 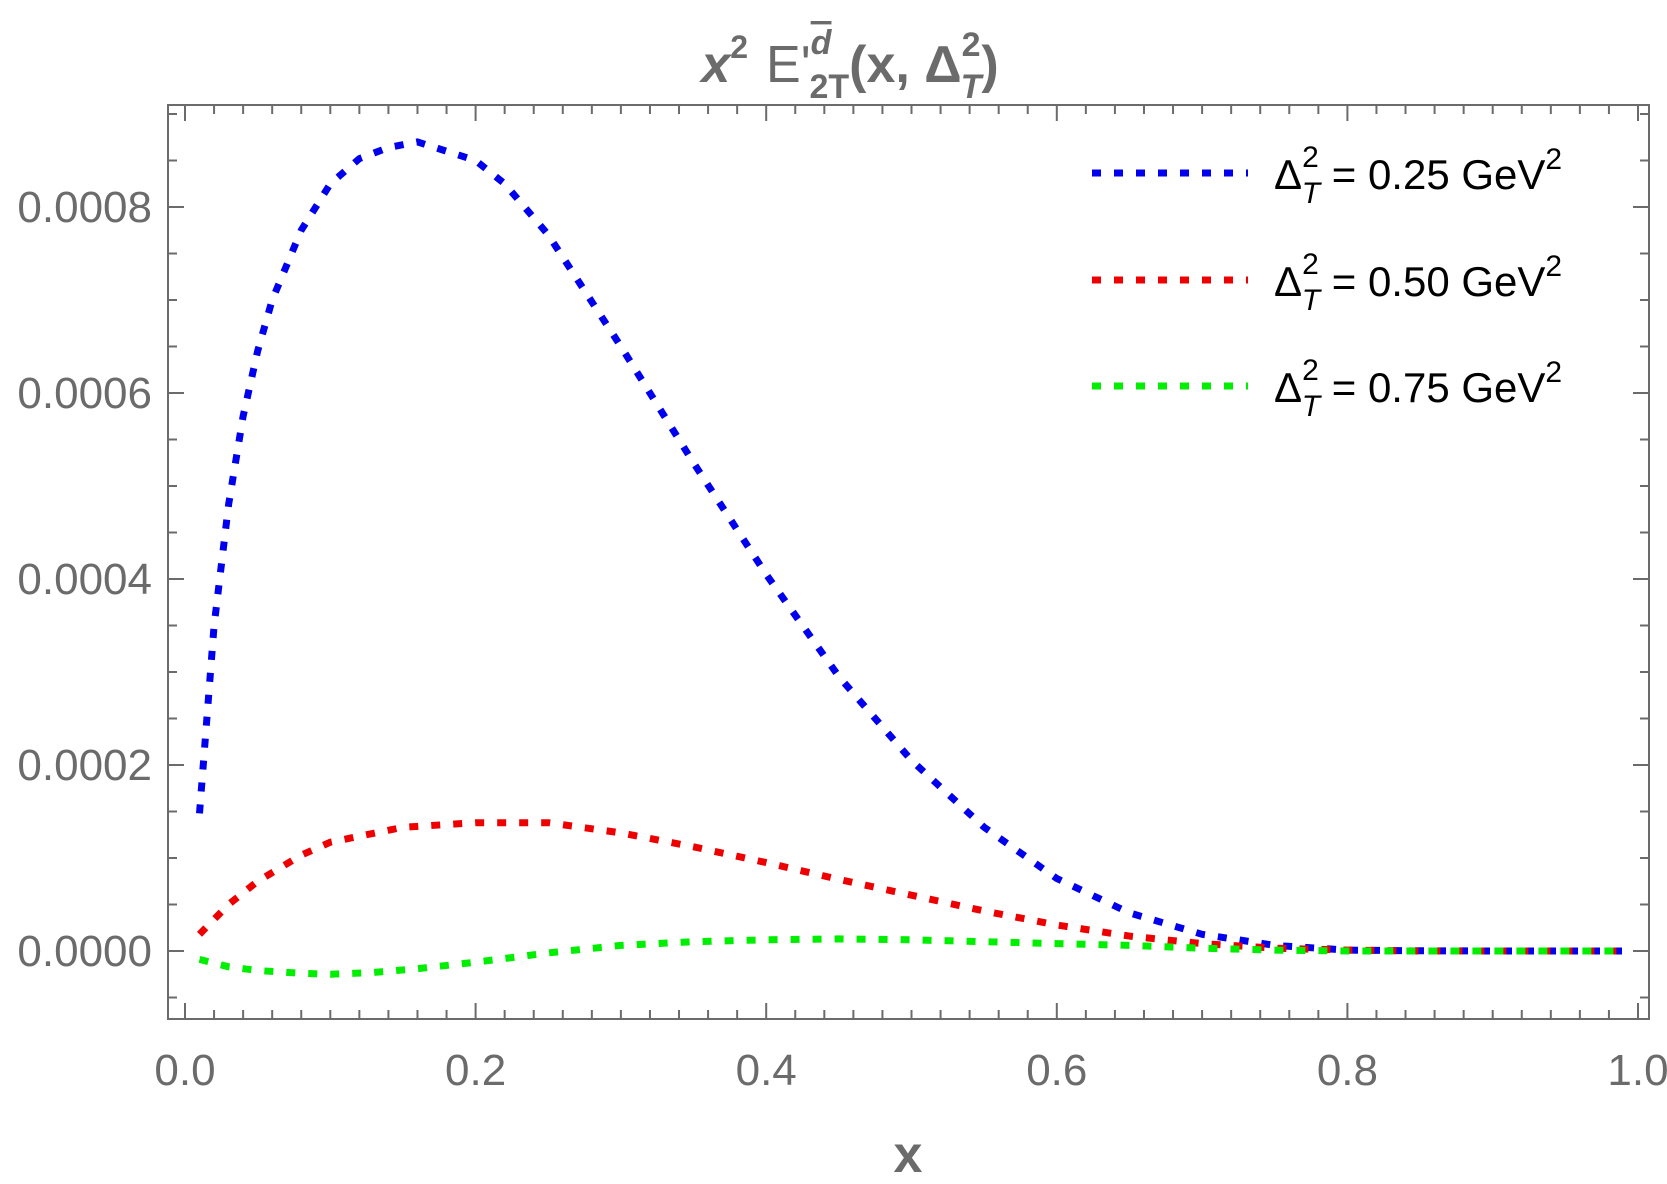 I want to click on x-tick-label: 0.4, so click(x=766, y=1070).